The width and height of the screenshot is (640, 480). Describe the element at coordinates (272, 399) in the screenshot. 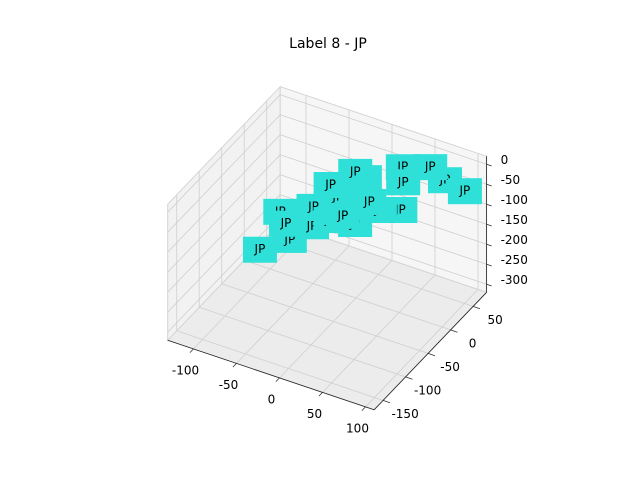

I see `x-tick-label: 0` at that location.